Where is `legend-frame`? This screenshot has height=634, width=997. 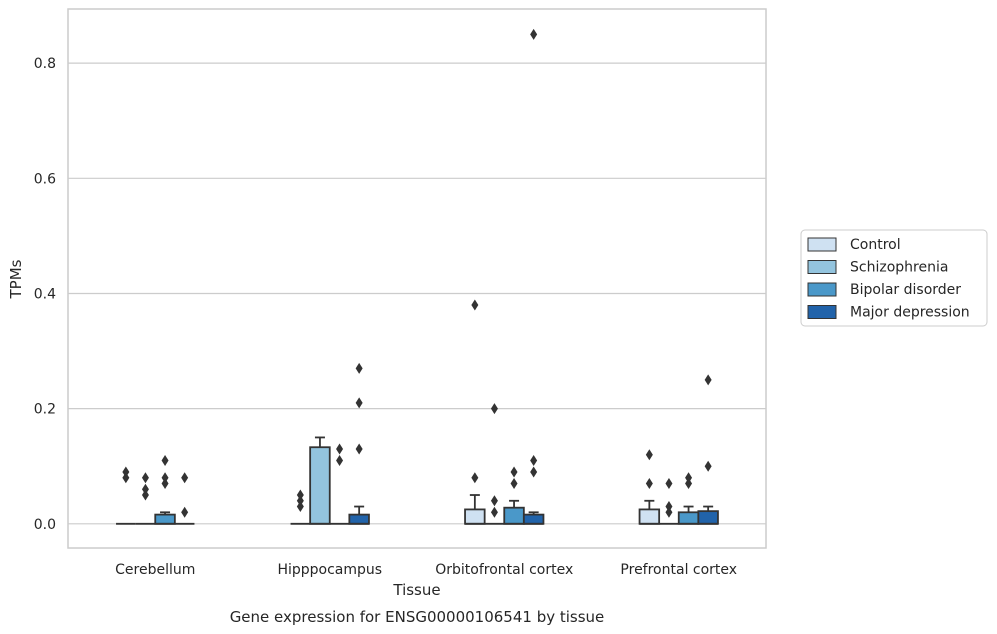 legend-frame is located at coordinates (894, 278).